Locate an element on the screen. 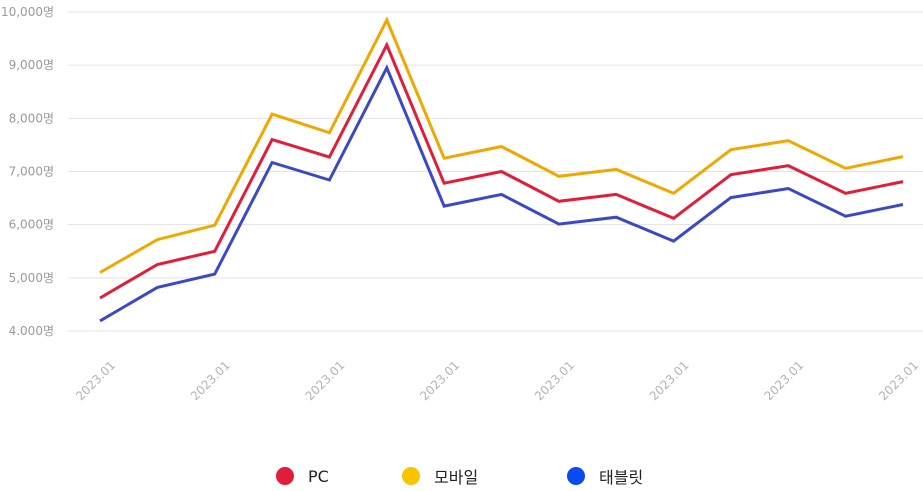 This screenshot has height=491, width=923. y-tick-label: 6,000명 is located at coordinates (31, 225).